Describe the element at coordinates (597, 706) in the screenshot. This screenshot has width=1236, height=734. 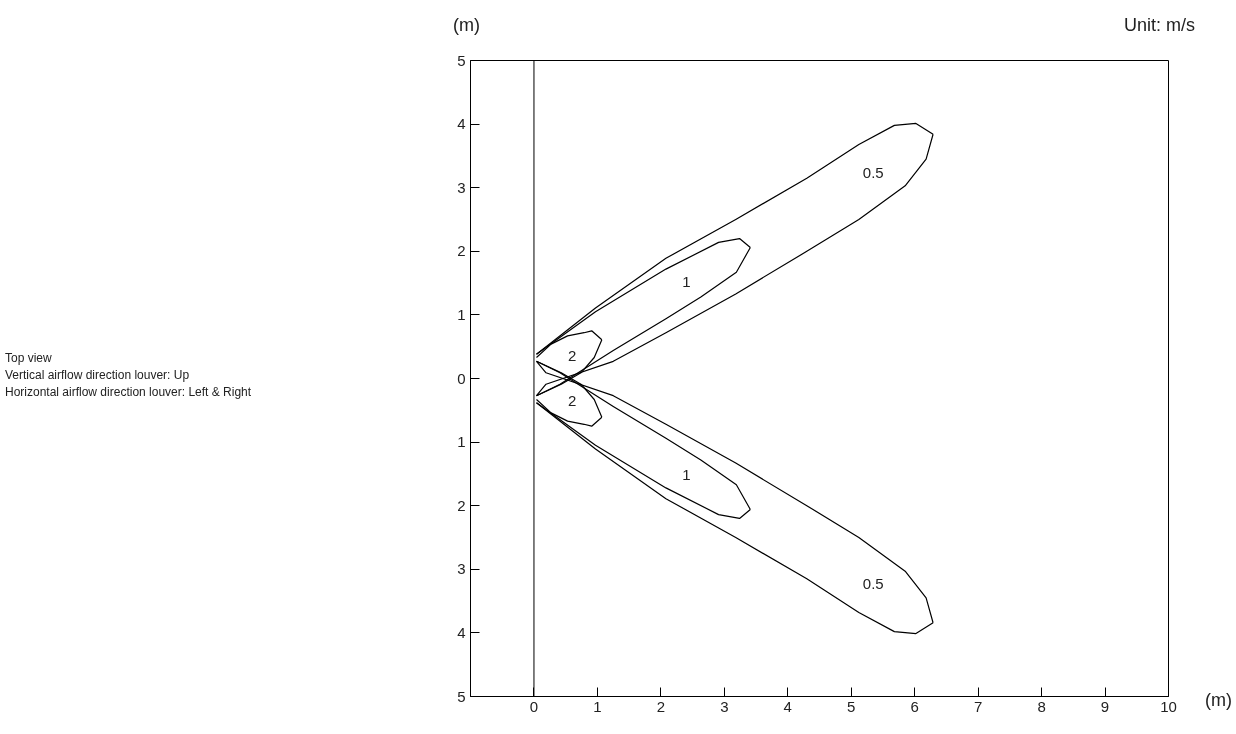
I see `x-tick-label: 1` at that location.